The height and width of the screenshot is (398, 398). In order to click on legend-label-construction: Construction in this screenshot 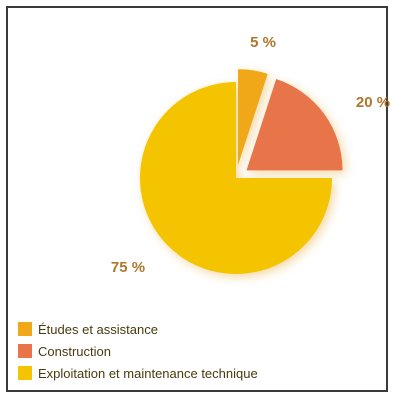, I will do `click(74, 351)`.